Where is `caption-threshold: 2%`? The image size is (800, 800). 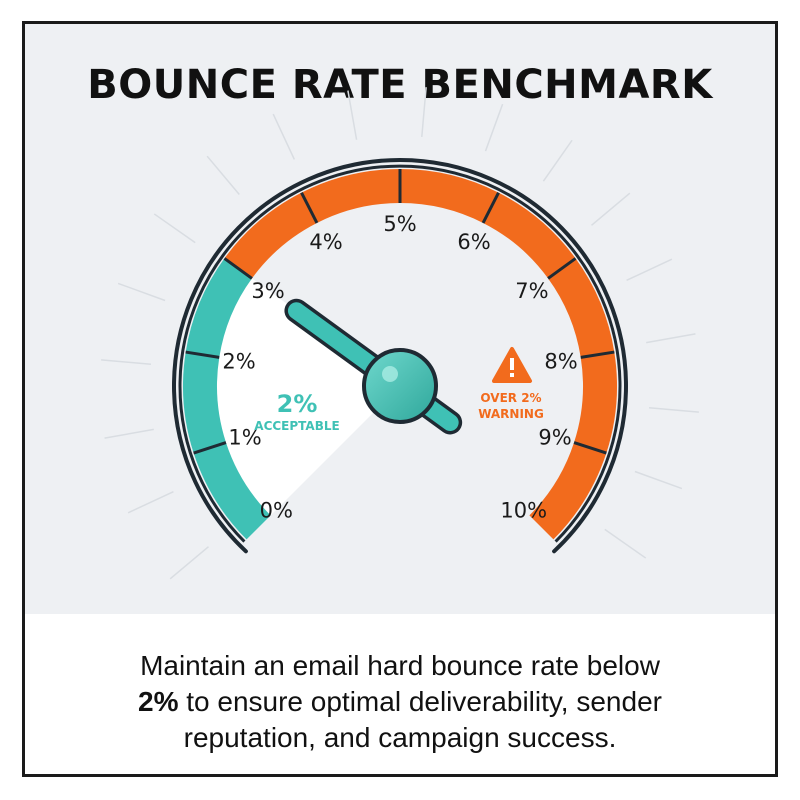 caption-threshold: 2% is located at coordinates (158, 701).